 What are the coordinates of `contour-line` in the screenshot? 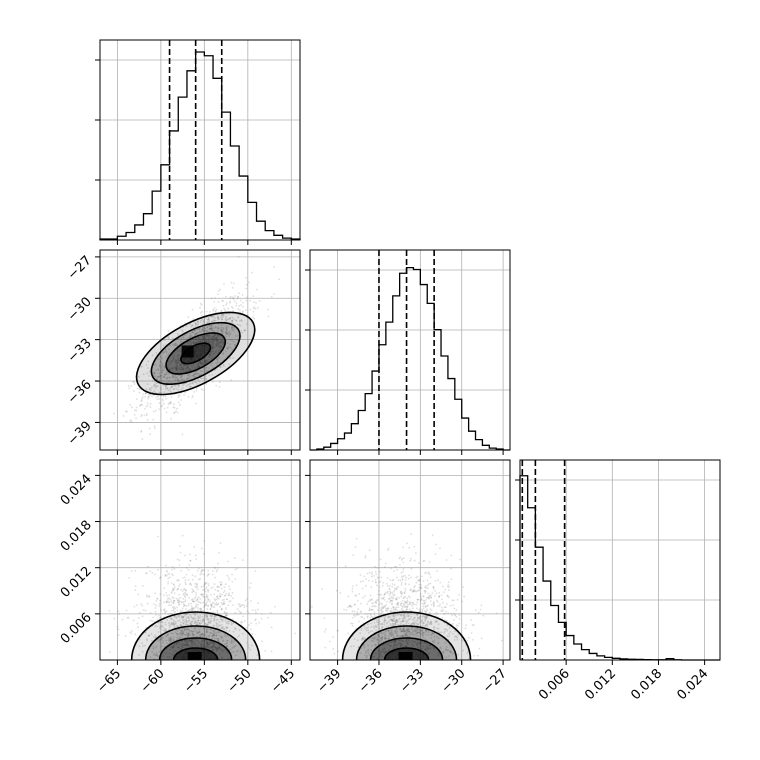 It's located at (195, 353).